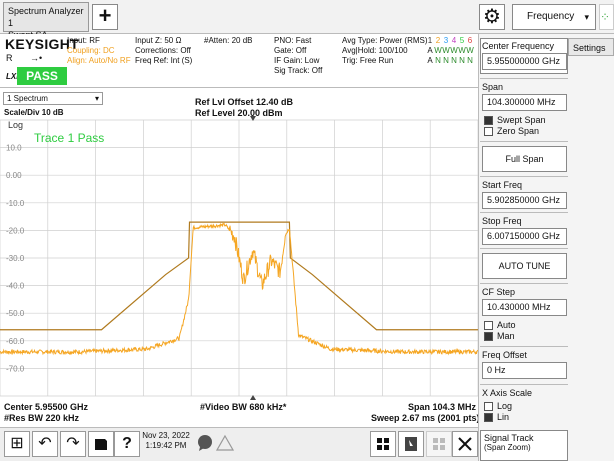 This screenshot has width=614, height=461. I want to click on sweep-footer: Sweep 2.67 ms (2001 pts), so click(425, 418).